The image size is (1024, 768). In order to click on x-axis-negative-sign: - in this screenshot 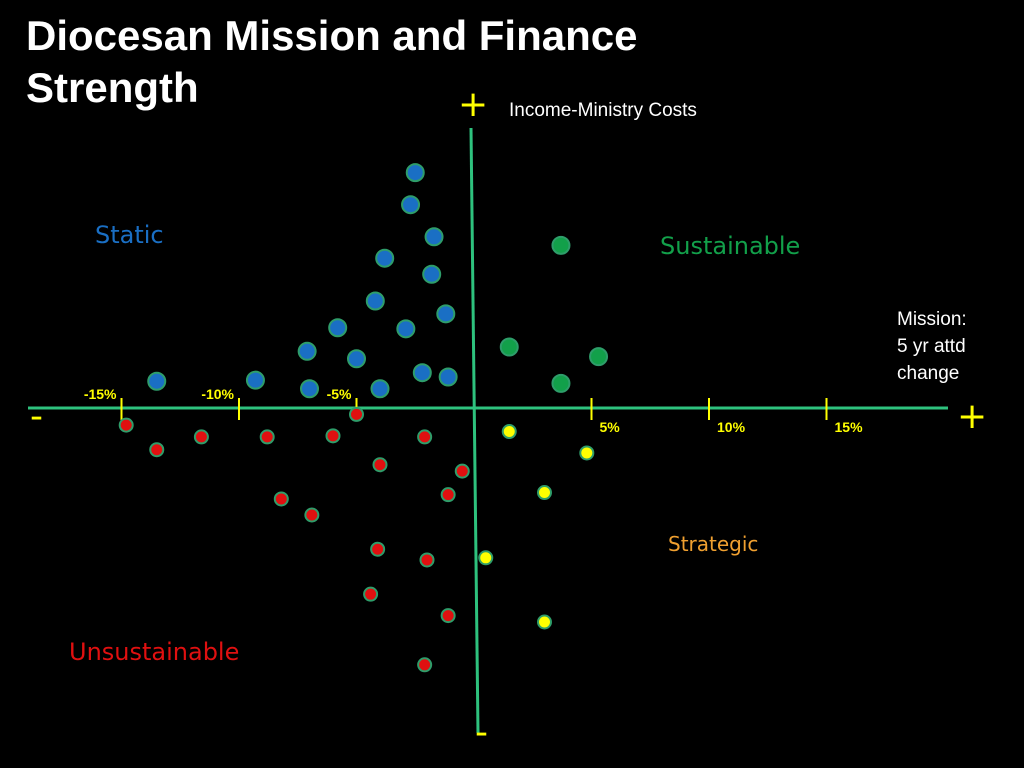, I will do `click(36, 416)`.